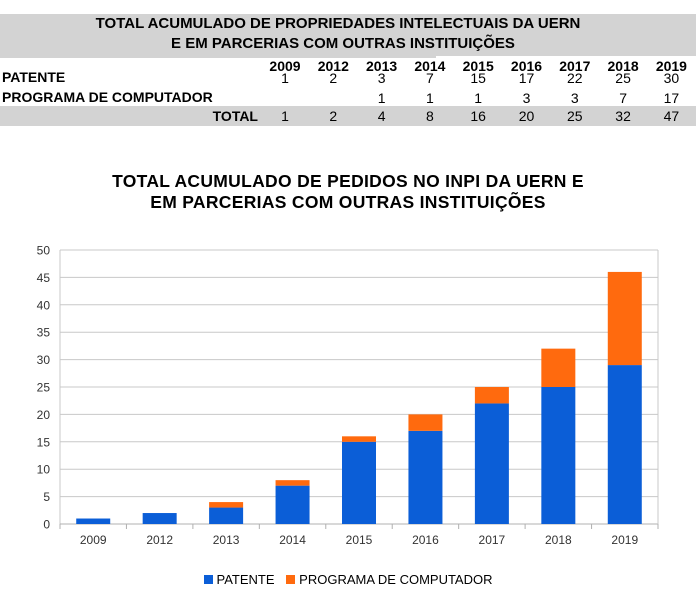  I want to click on legend-label-patente: PATENTE, so click(245, 579).